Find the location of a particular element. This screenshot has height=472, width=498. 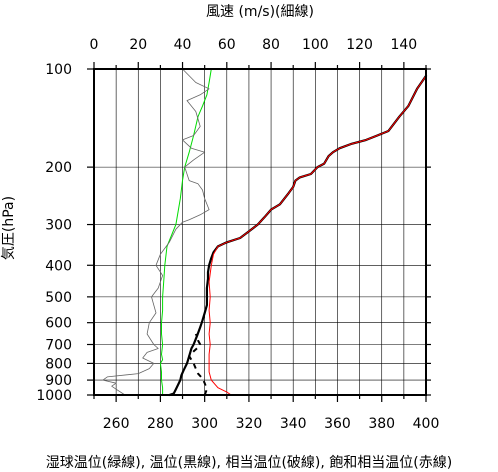

y-tick-label: 900 is located at coordinates (58, 381).